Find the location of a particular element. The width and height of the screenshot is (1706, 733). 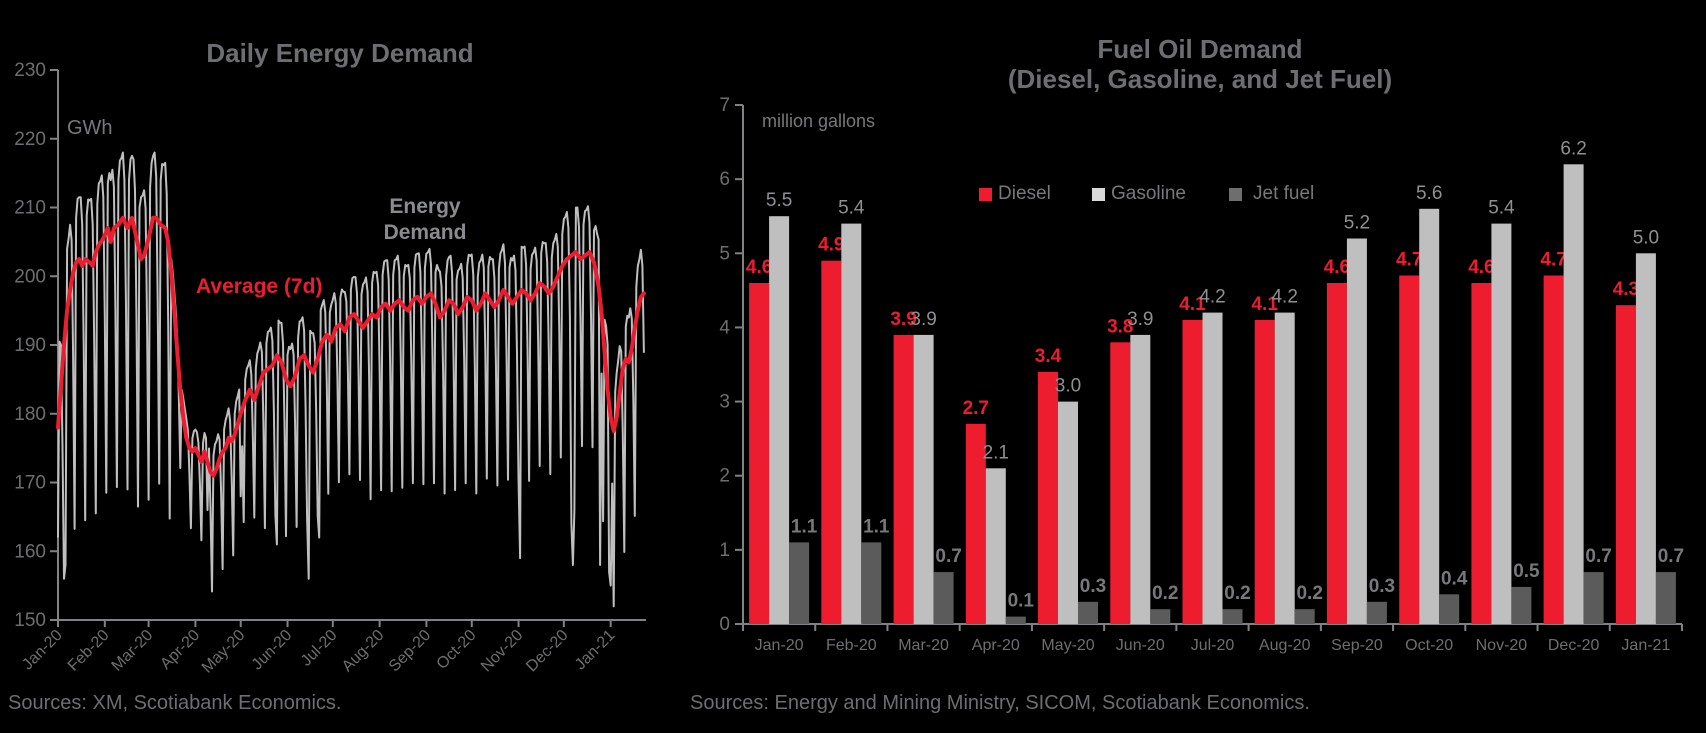

left-source-text: Sources: XM, Scotiabank Economics. is located at coordinates (175, 703).